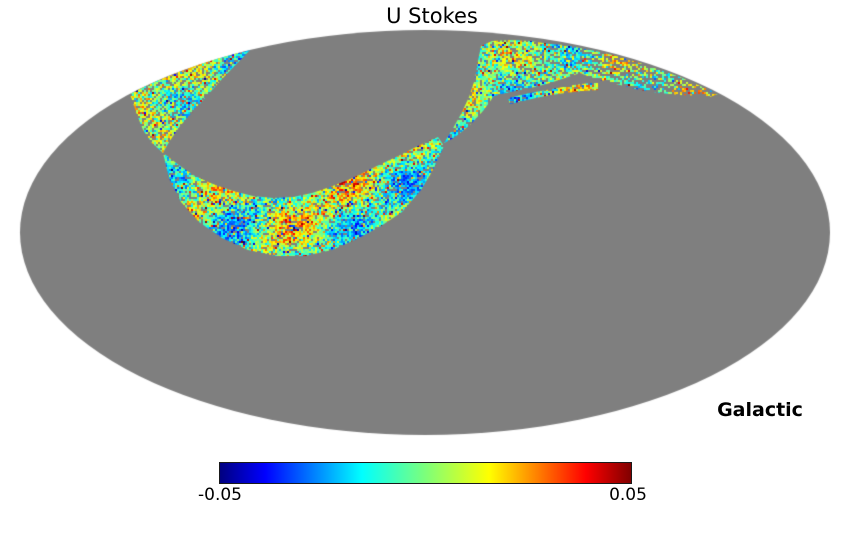  I want to click on colorbar-min-label: -0.05, so click(220, 495).